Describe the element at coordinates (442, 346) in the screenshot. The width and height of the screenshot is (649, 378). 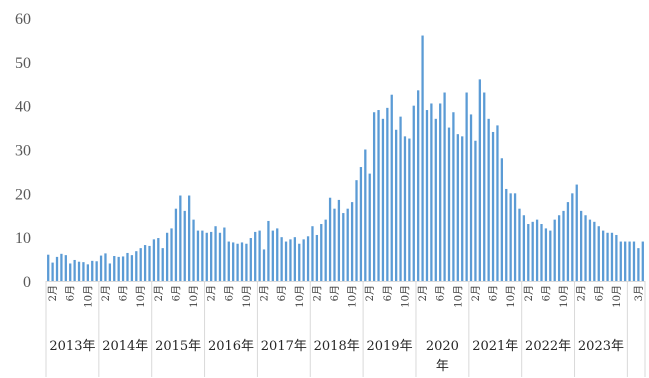
I see `year-label: 2020` at that location.